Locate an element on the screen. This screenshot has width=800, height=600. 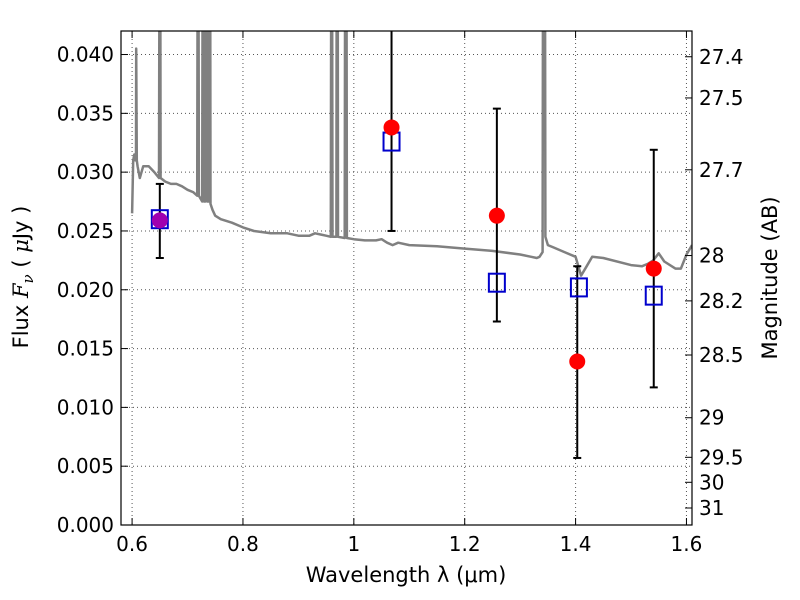
y-tick-label: 0.025 is located at coordinates (85, 231).